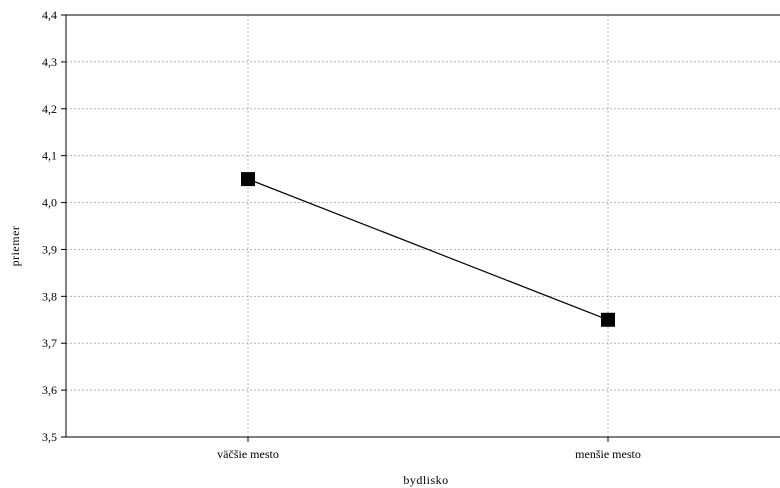 The image size is (780, 488). I want to click on y-tick-label: 4,2, so click(49, 109).